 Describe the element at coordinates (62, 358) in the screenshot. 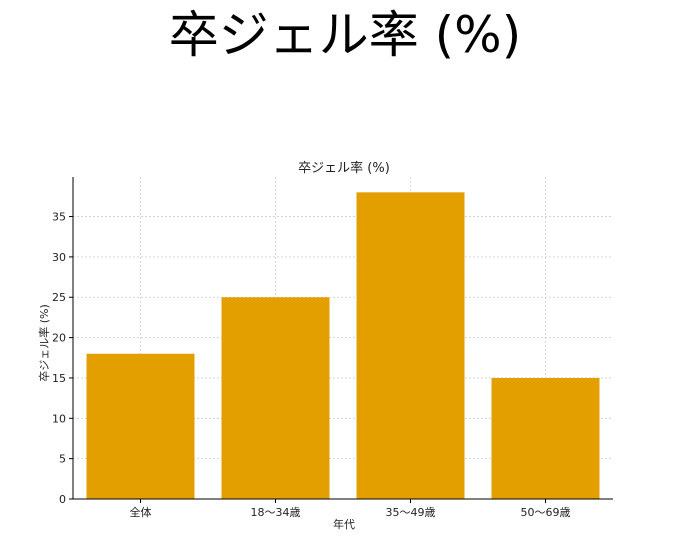

I see `y-ticks: 0 5 10 15 20 25 30 35` at that location.